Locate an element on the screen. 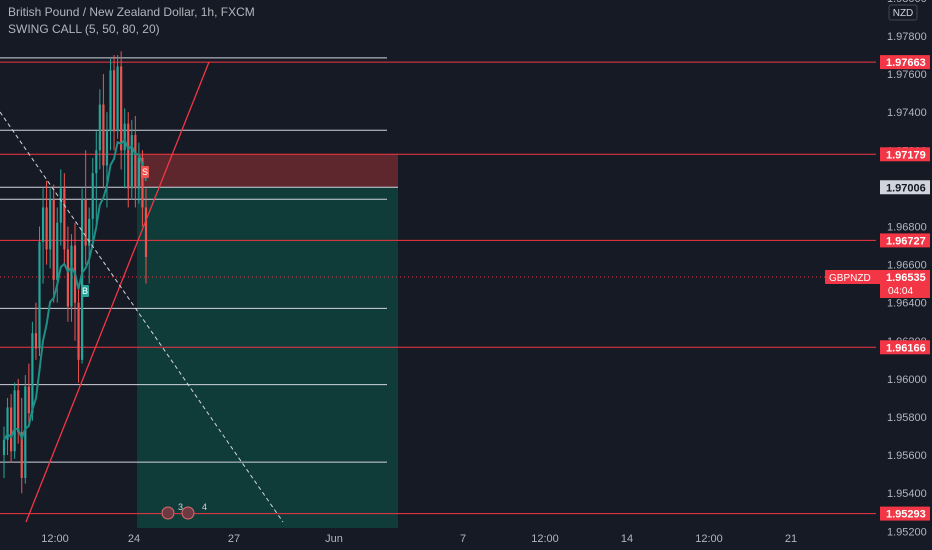 Image resolution: width=932 pixels, height=550 pixels. level-price-label: 1.96166 is located at coordinates (906, 348).